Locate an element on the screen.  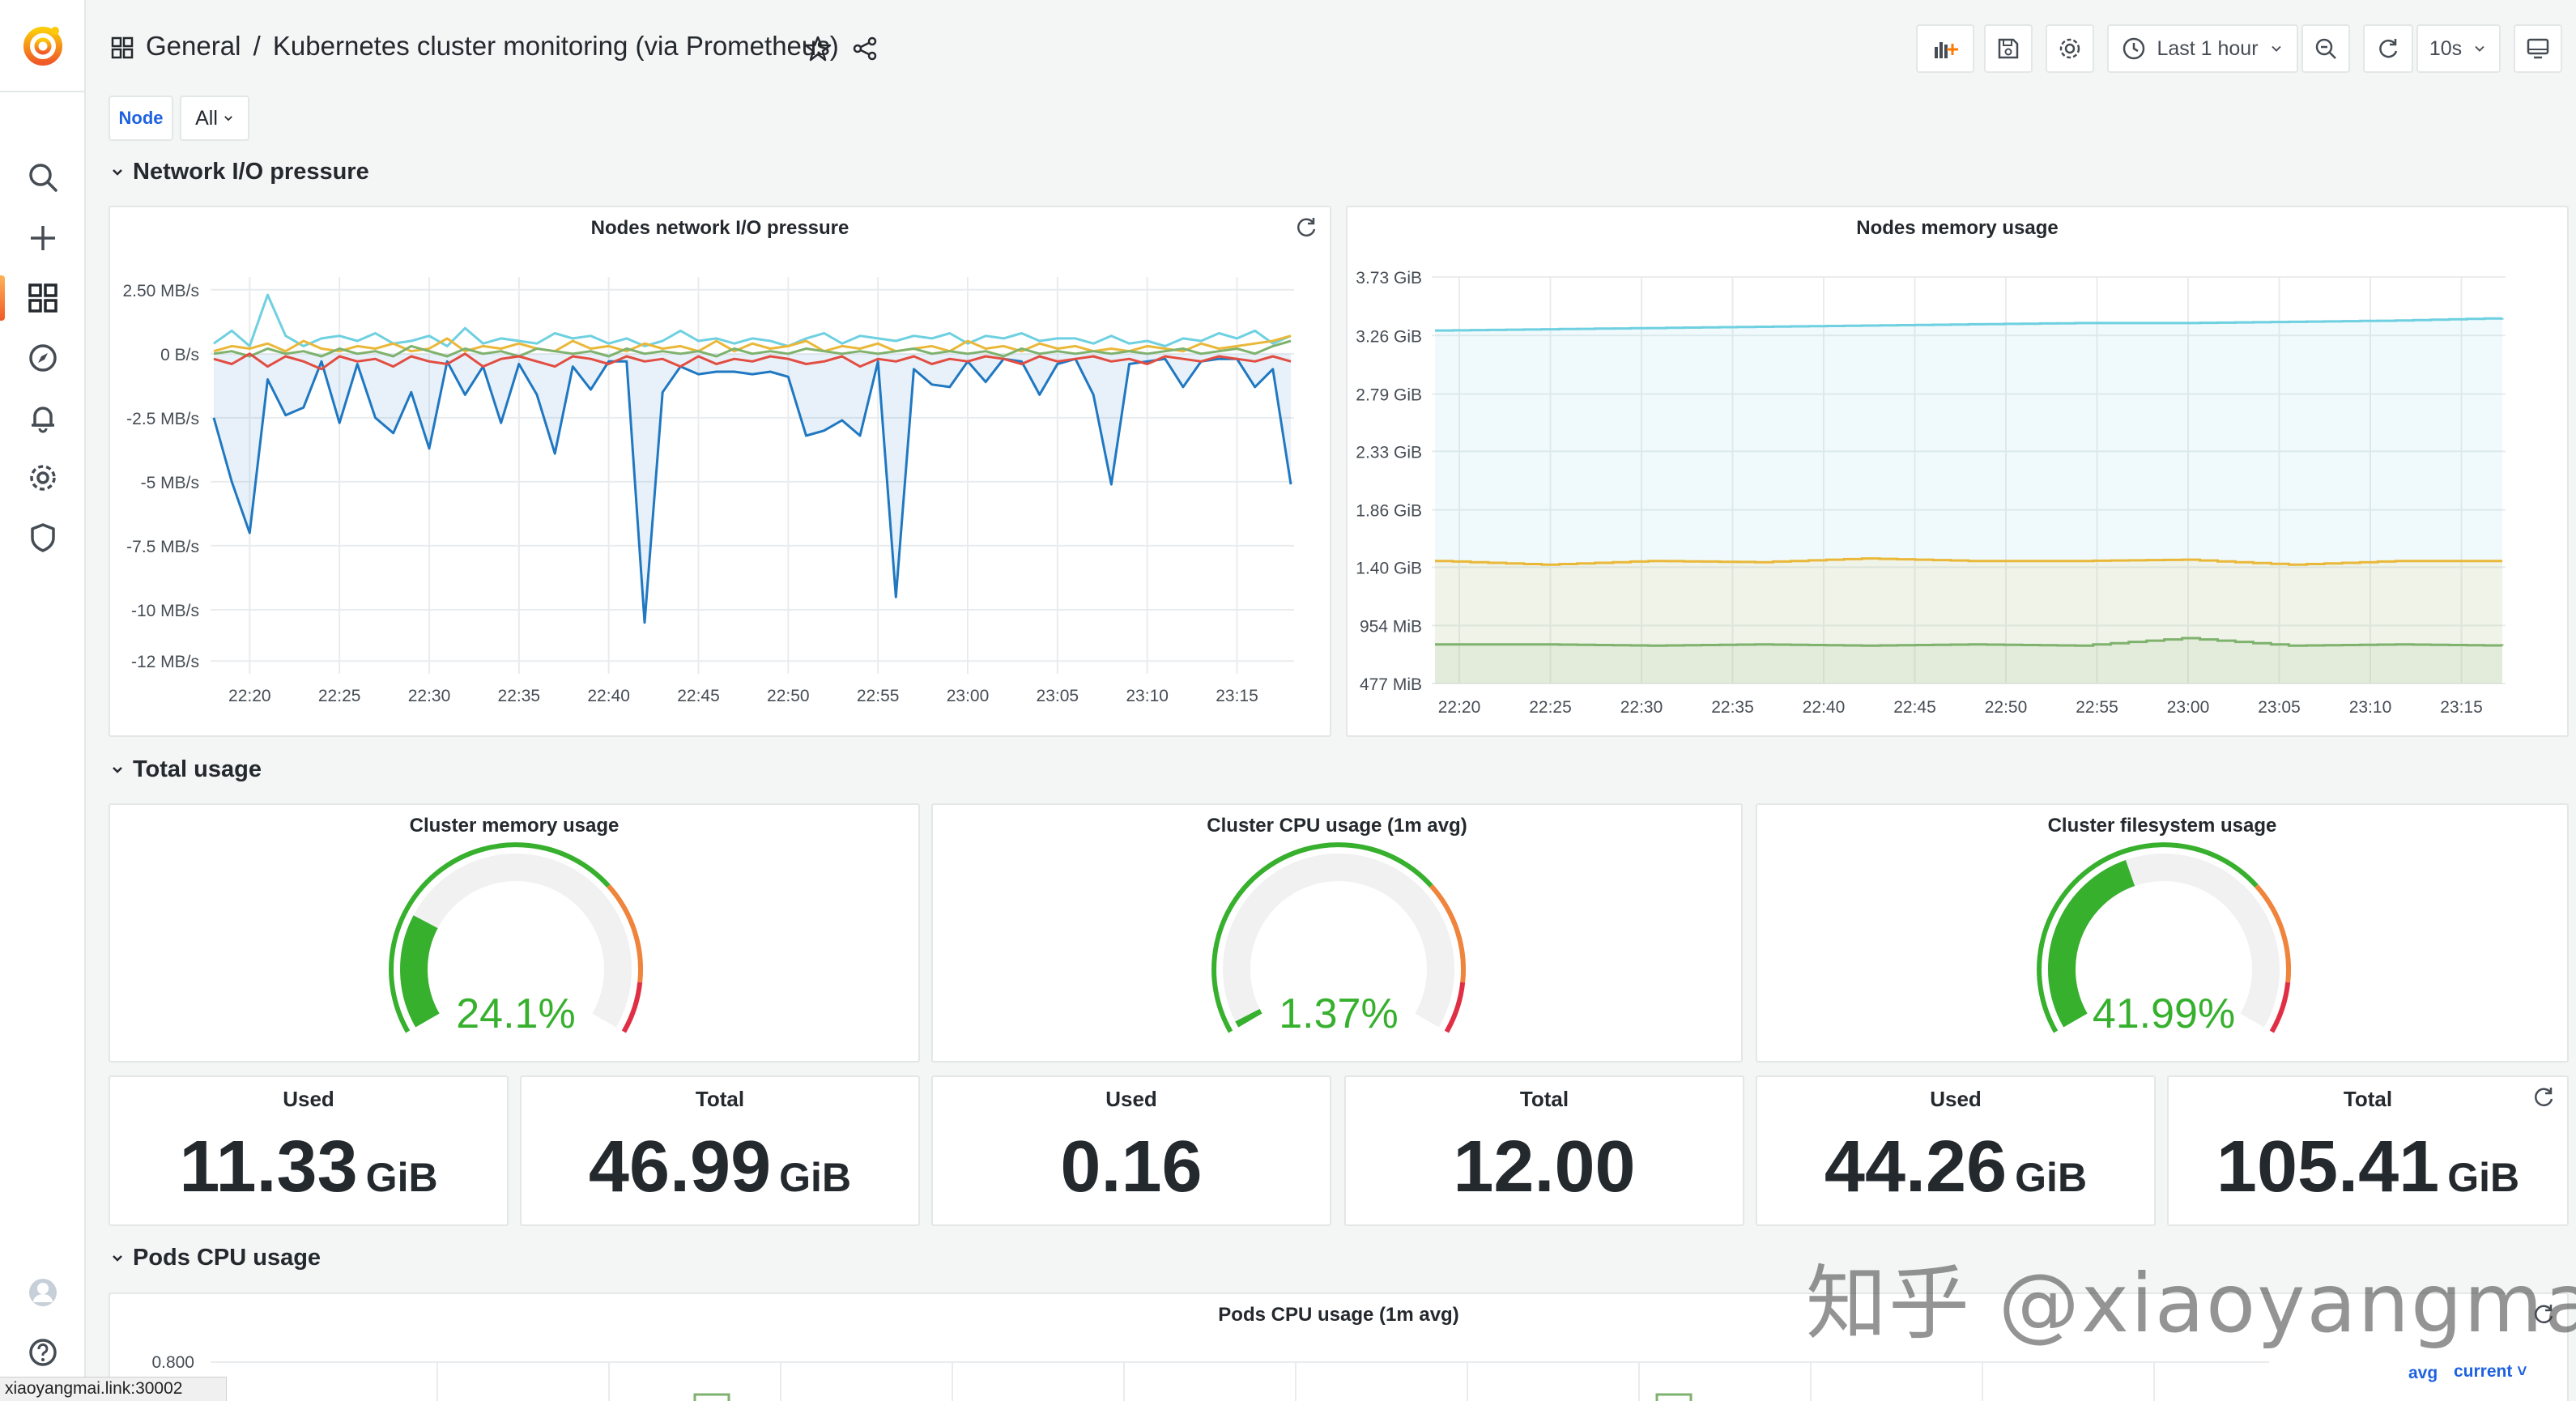
x-tick-label: 23:00 is located at coordinates (2188, 707).